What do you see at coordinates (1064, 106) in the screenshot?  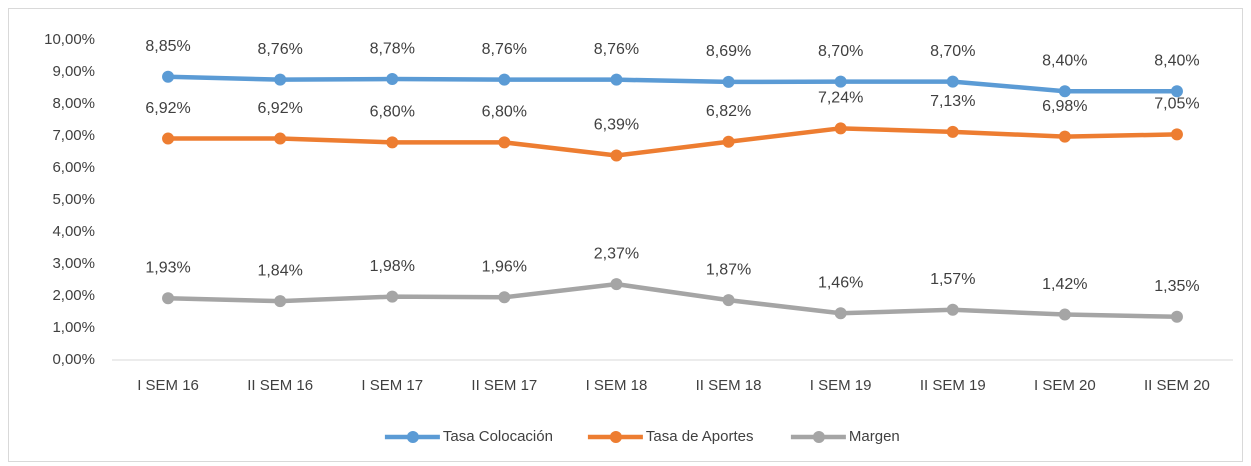 I see `data-label: 6,98%` at bounding box center [1064, 106].